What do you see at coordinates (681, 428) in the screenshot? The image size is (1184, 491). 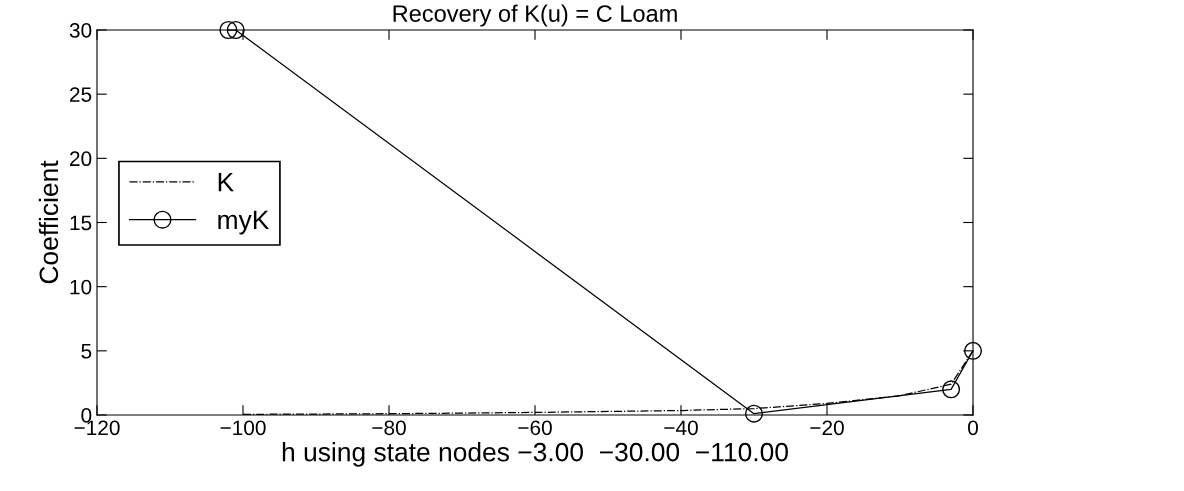 I see `x-tick-label: −40` at bounding box center [681, 428].